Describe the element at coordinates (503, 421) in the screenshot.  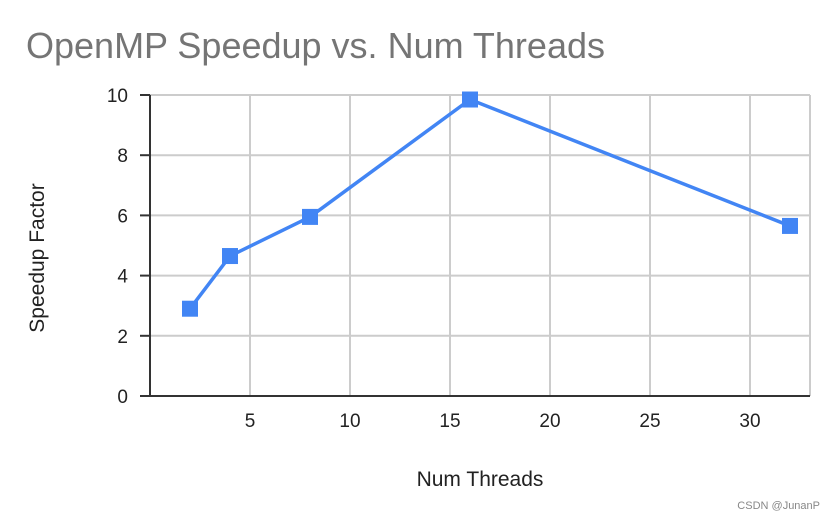
I see `x-tick-labels: 5 10 15 20 25 30` at that location.